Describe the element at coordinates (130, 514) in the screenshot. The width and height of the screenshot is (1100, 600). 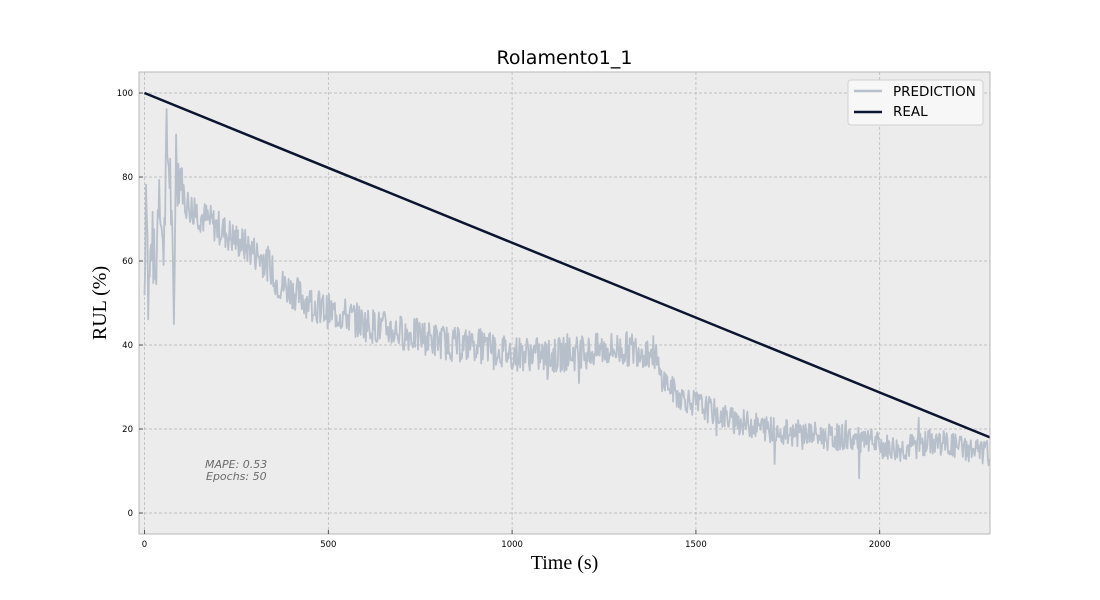
I see `y-tick-label: 0` at that location.